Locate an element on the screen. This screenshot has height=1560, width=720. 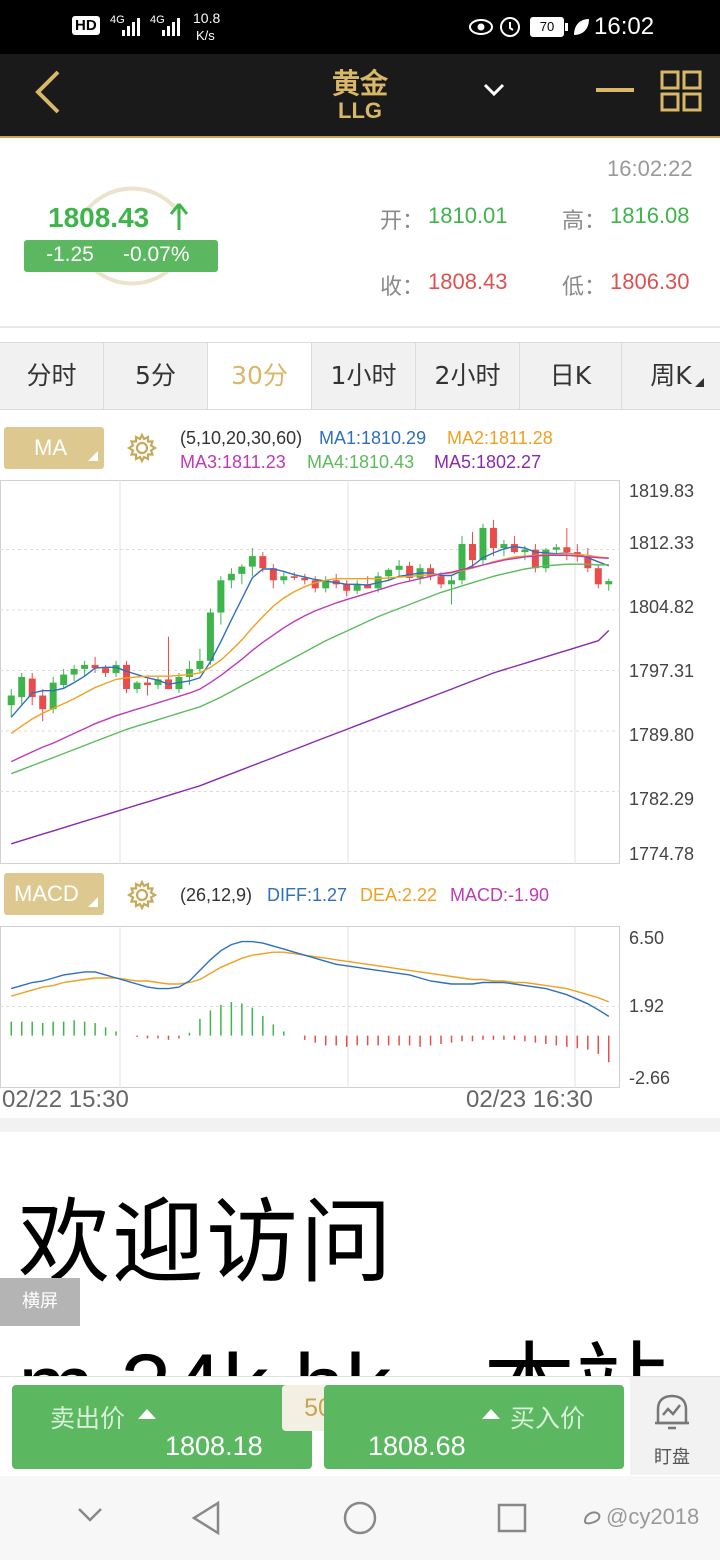
ma3-value: MA3:1811.23 is located at coordinates (233, 462).